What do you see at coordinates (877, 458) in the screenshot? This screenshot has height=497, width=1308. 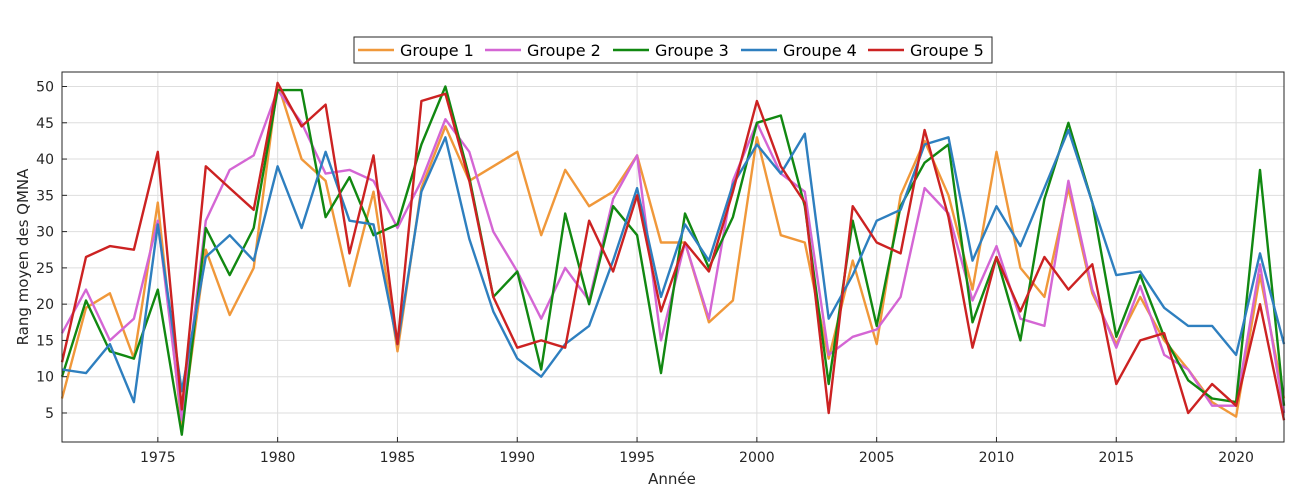 I see `x-tick-label: 2005` at bounding box center [877, 458].